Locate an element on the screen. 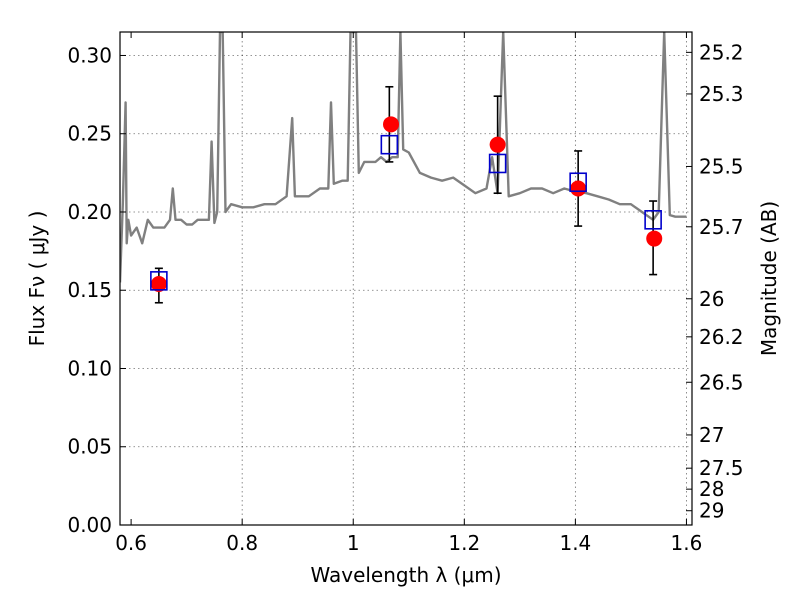 This screenshot has width=800, height=600. y-tick-label: 0.15 is located at coordinates (89, 290).